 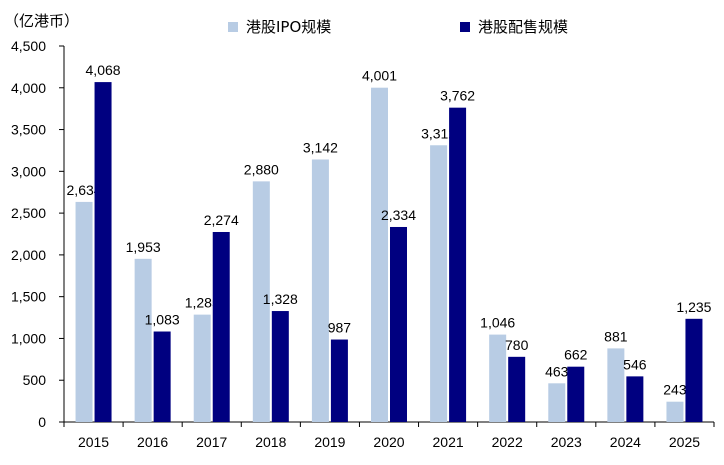 What do you see at coordinates (42, 21) in the screenshot?
I see `y-axis-unit-label: （亿港币）` at bounding box center [42, 21].